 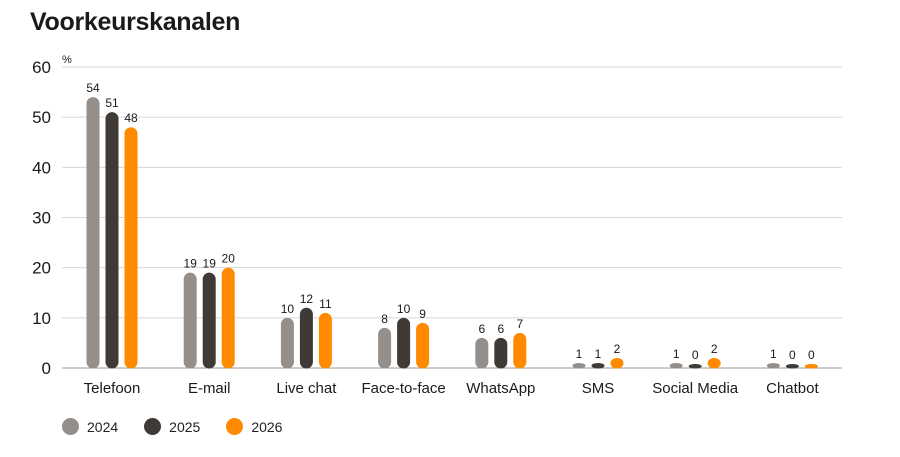 What do you see at coordinates (598, 354) in the screenshot?
I see `data-label-2025-5: 1` at bounding box center [598, 354].